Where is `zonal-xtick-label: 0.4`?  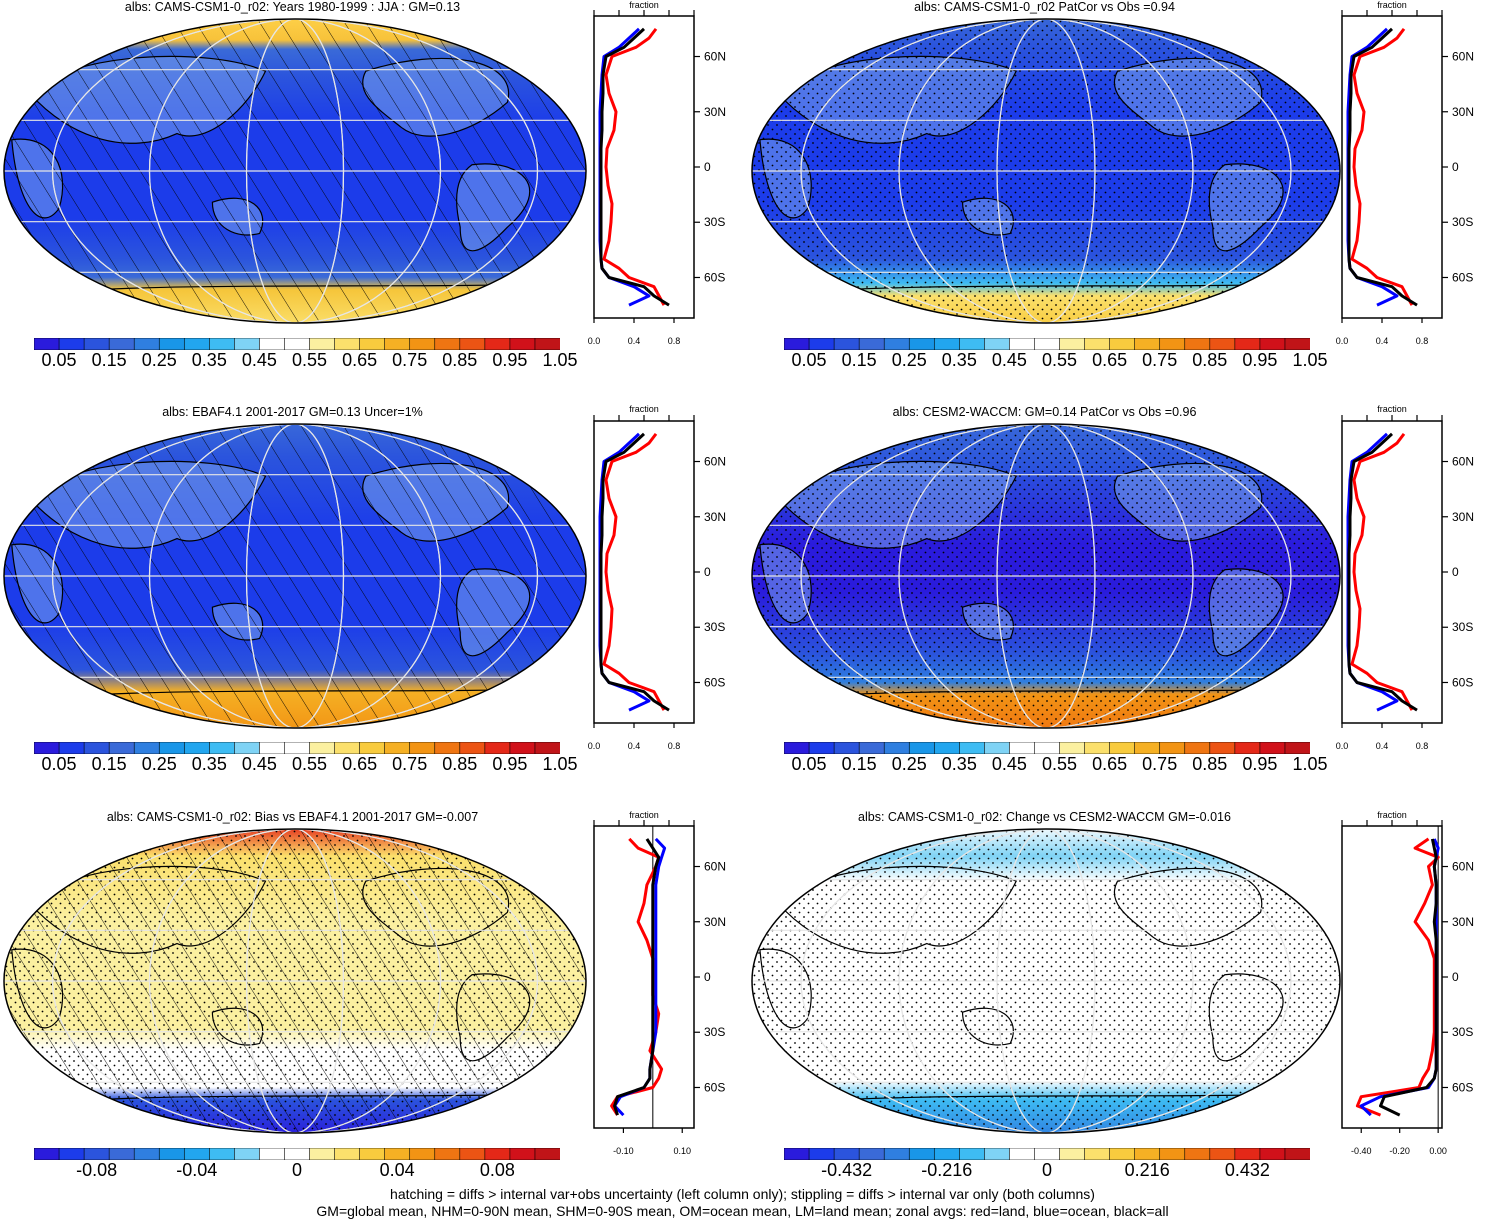
zonal-xtick-label: 0.4 is located at coordinates (634, 341).